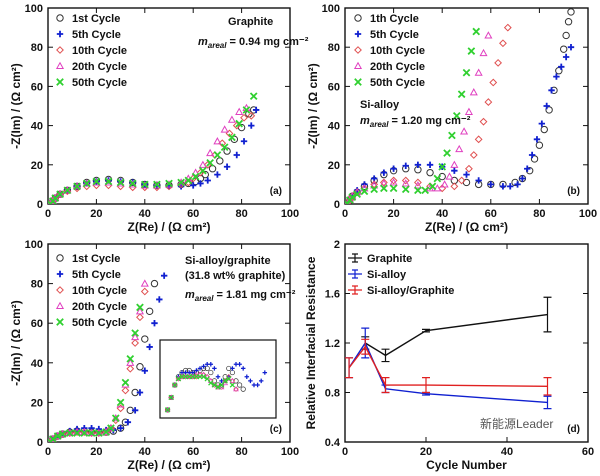  Describe the element at coordinates (99, 51) in the screenshot. I see `legend-label: 10th Cycle` at that location.